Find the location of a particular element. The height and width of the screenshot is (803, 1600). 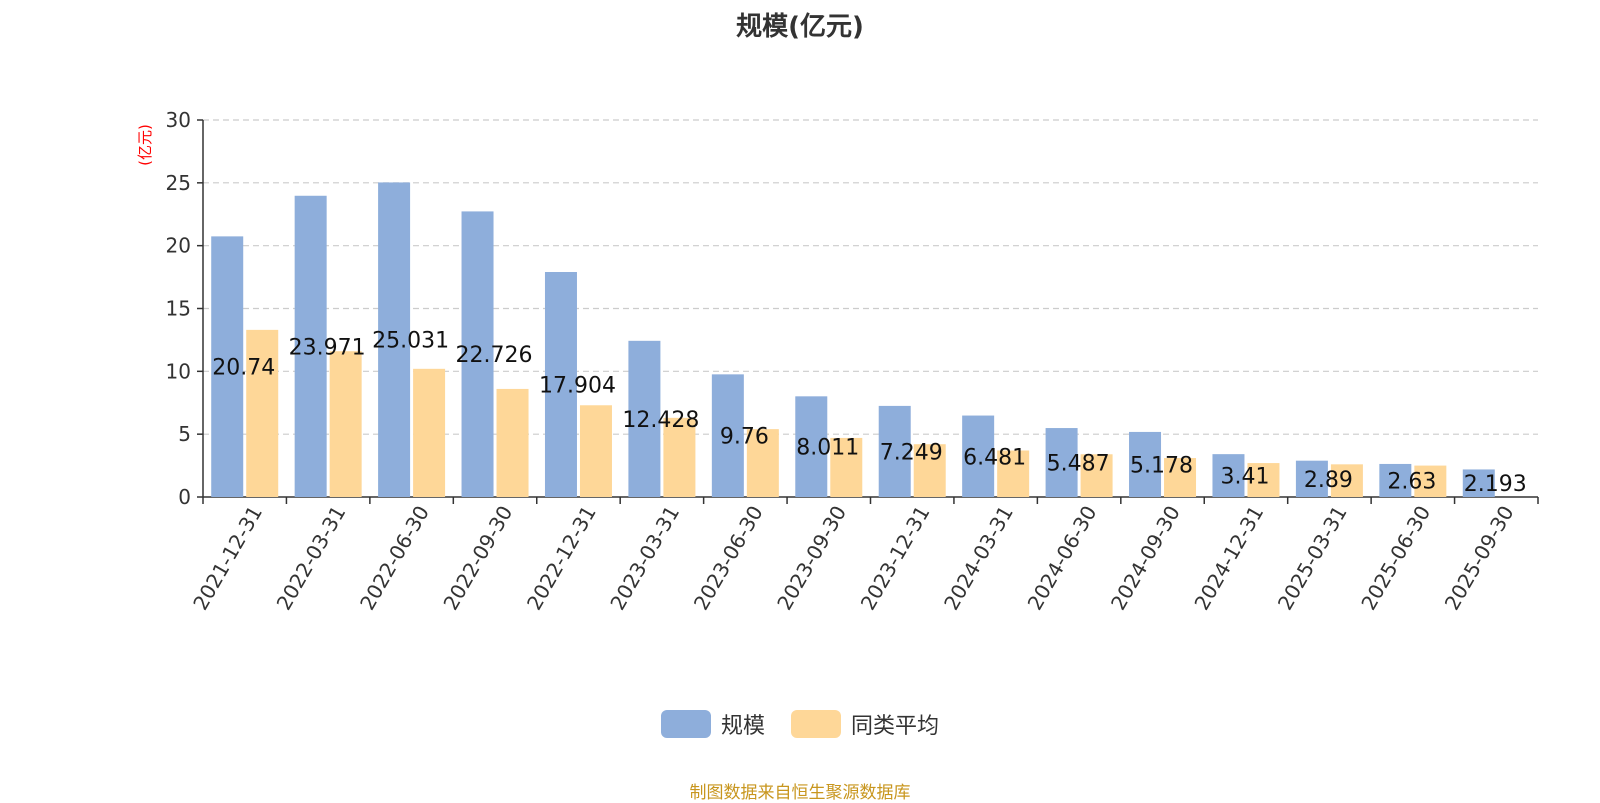

legend-swatch-peer-average is located at coordinates (816, 724).